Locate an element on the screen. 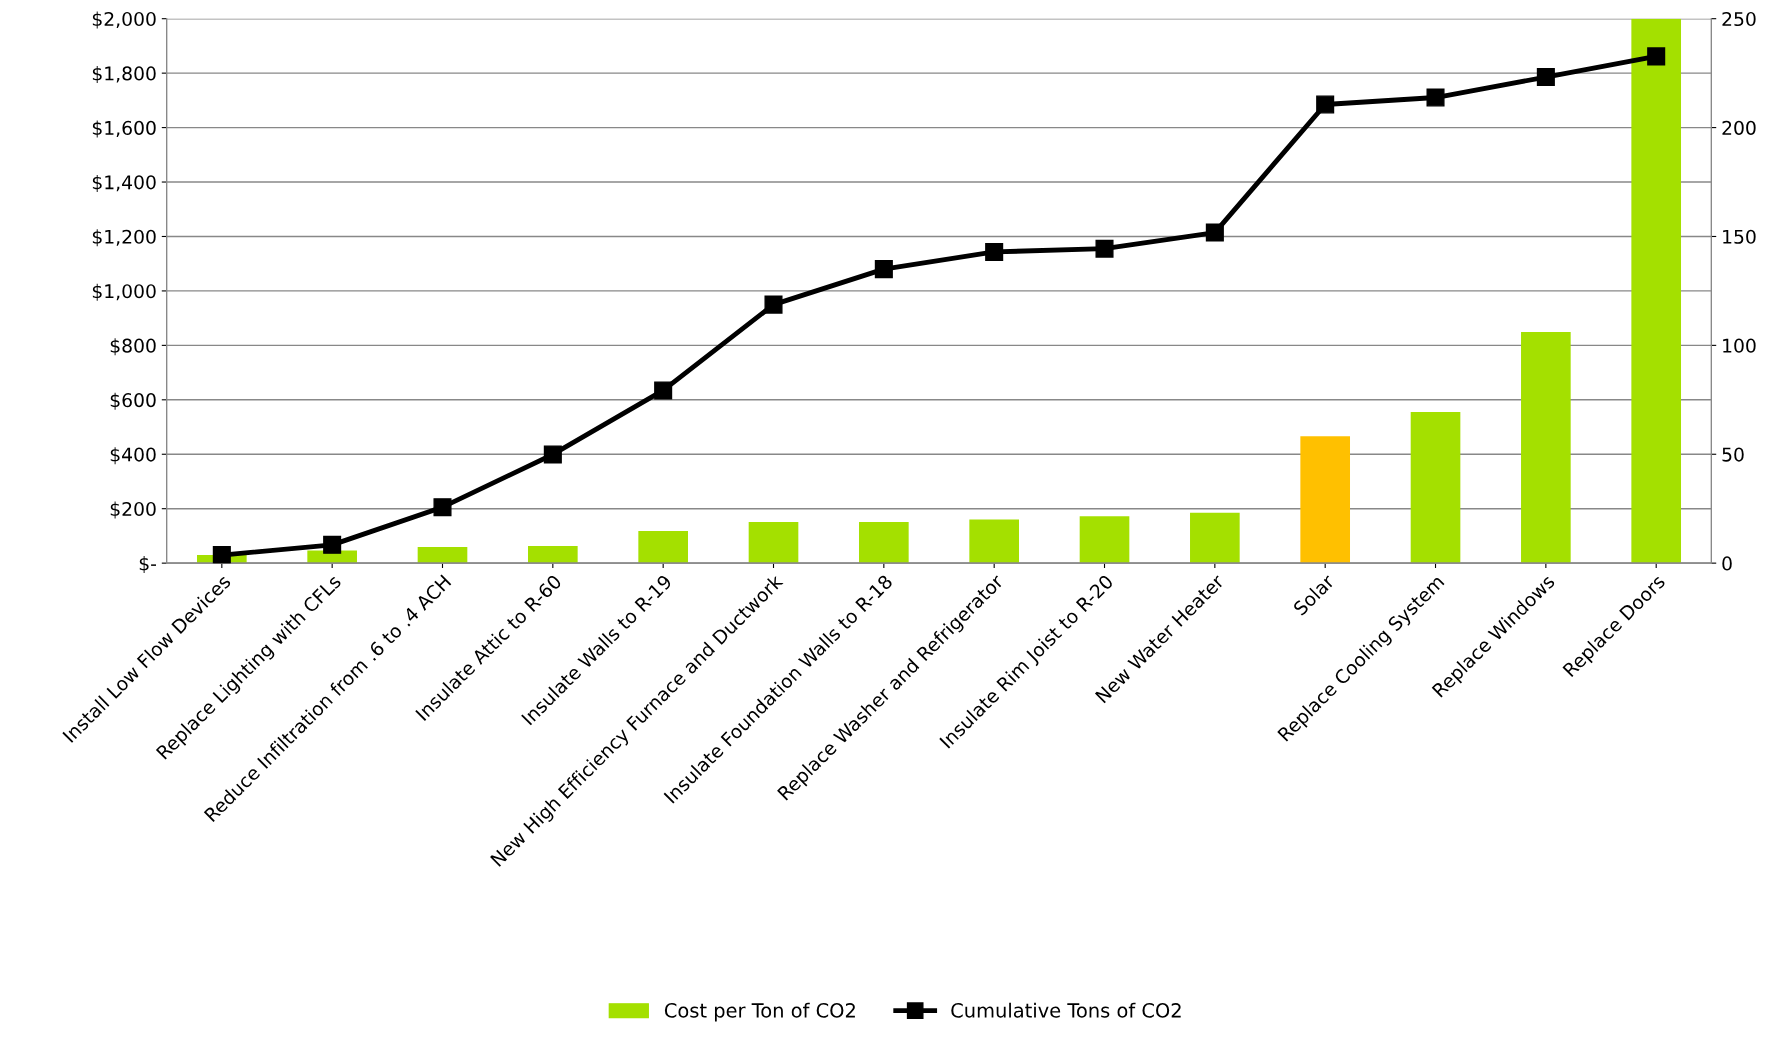 The width and height of the screenshot is (1792, 1039). y-tick-label: $600 is located at coordinates (133, 401).